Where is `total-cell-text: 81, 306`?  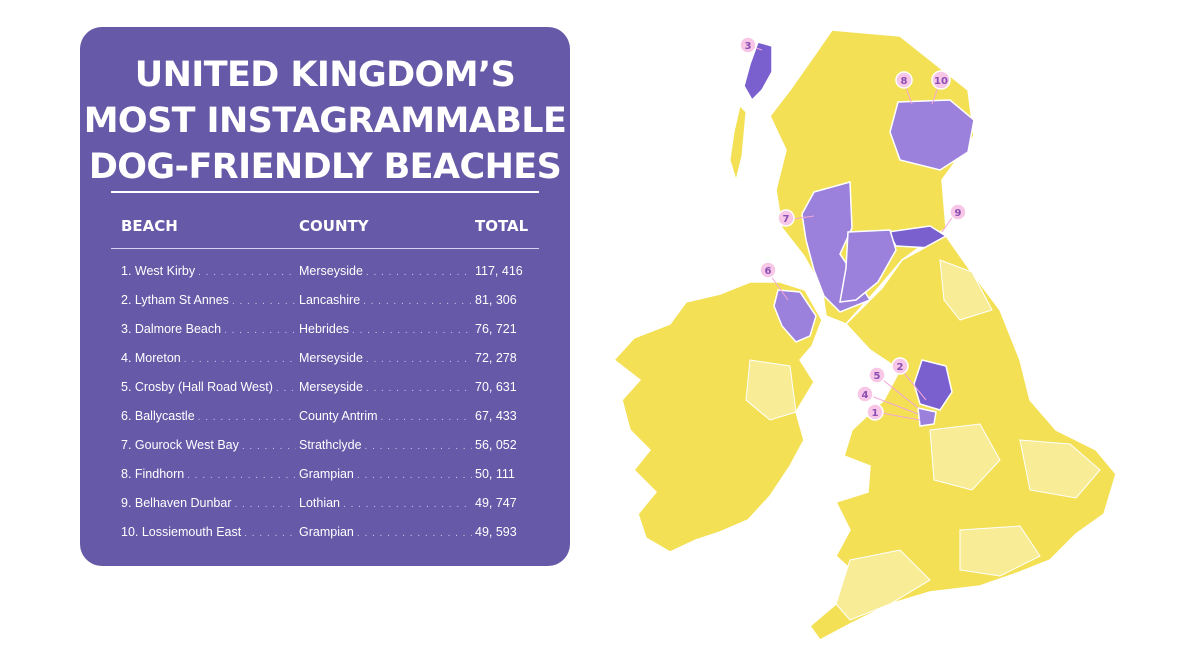 total-cell-text: 81, 306 is located at coordinates (496, 300).